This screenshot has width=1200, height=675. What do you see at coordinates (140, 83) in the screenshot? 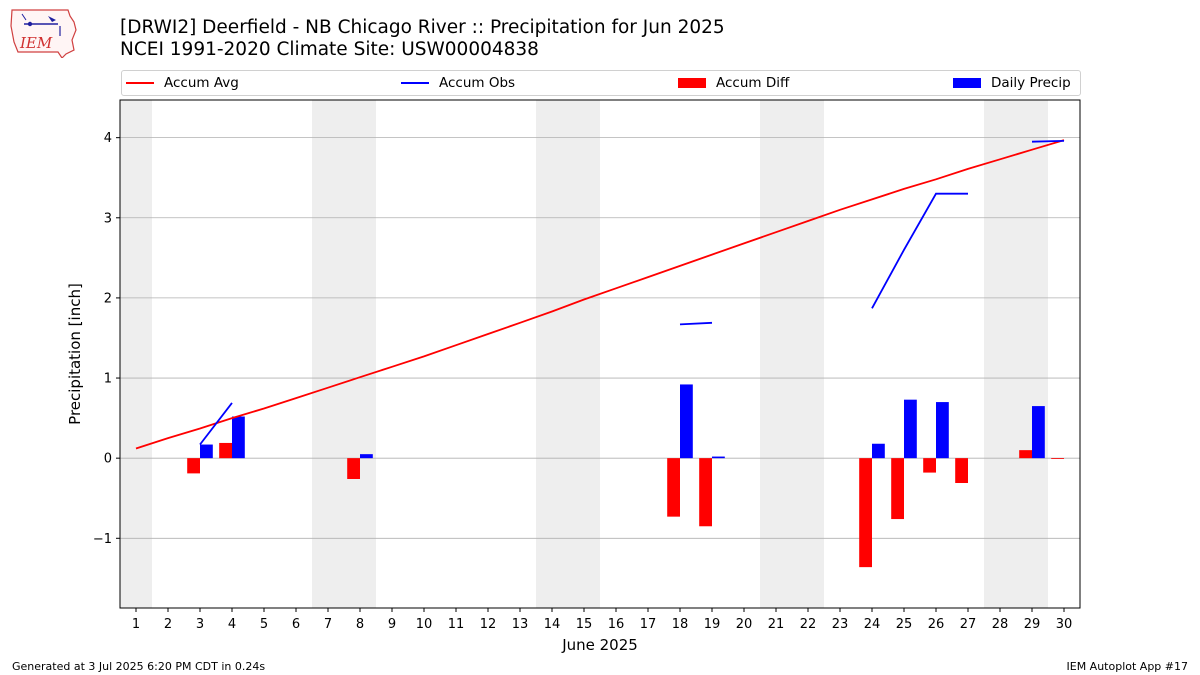
I see `legend-swatch-accum-avg` at bounding box center [140, 83].